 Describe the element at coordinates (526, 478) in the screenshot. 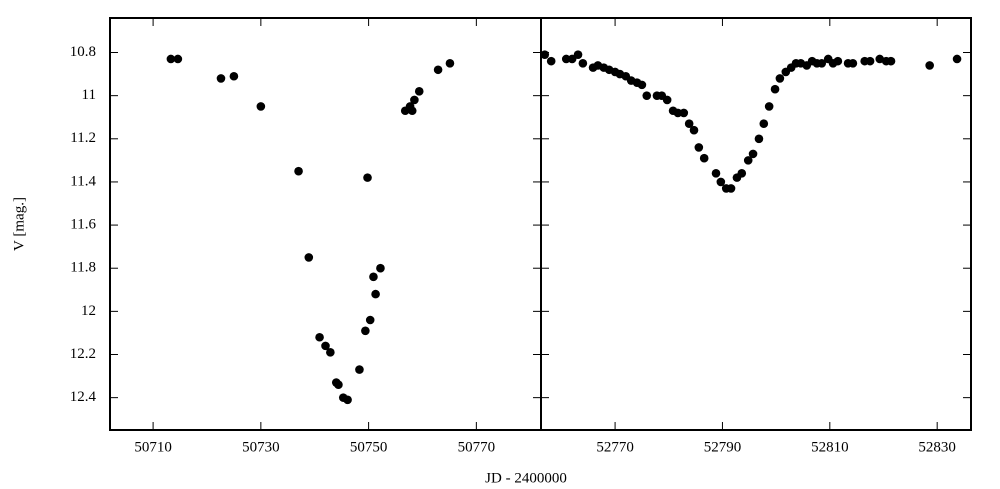

I see `x-axis-label: JD - 2400000` at that location.